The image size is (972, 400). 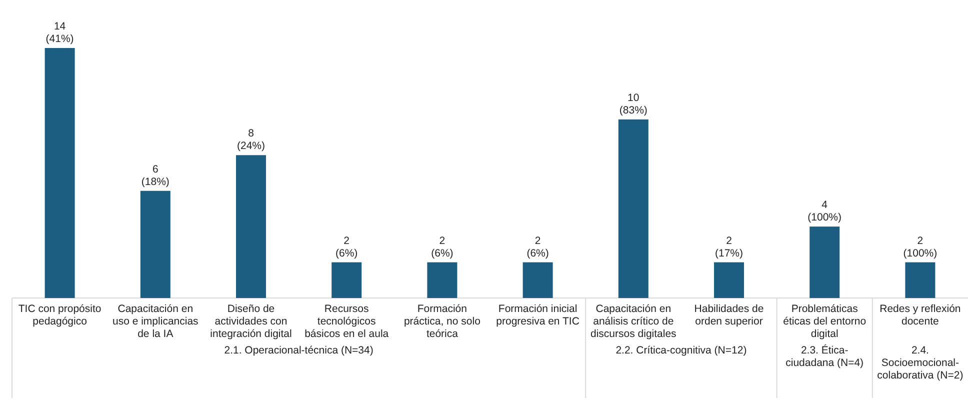 I want to click on x-tick-label: TIC con propósito pedagógico, so click(x=60, y=315).